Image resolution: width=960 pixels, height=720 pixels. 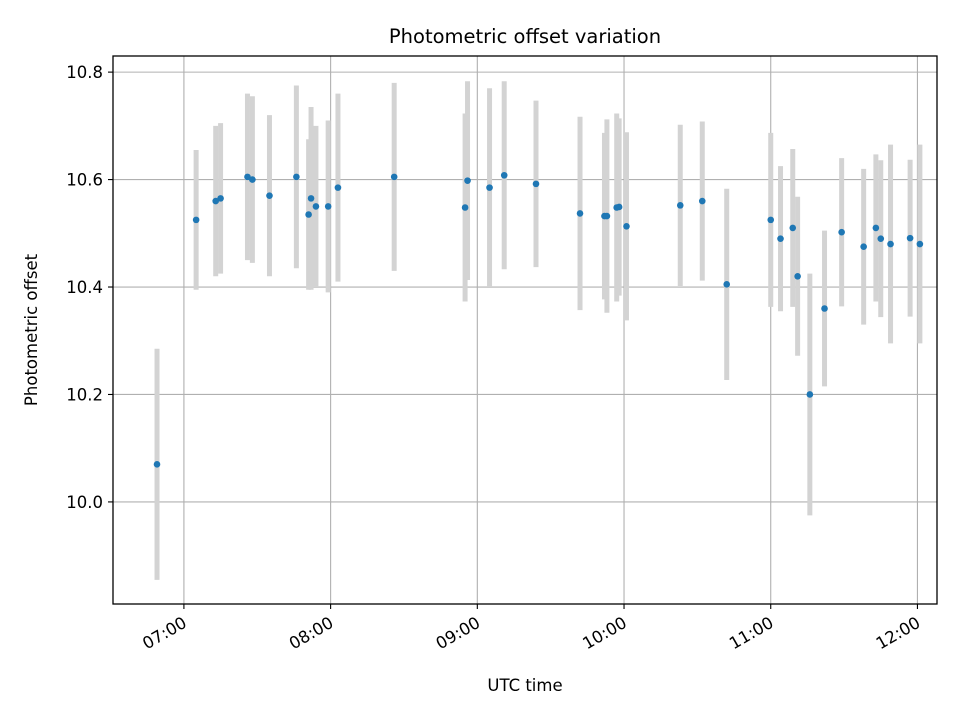 What do you see at coordinates (524, 685) in the screenshot?
I see `x-axis-label: UTC time` at bounding box center [524, 685].